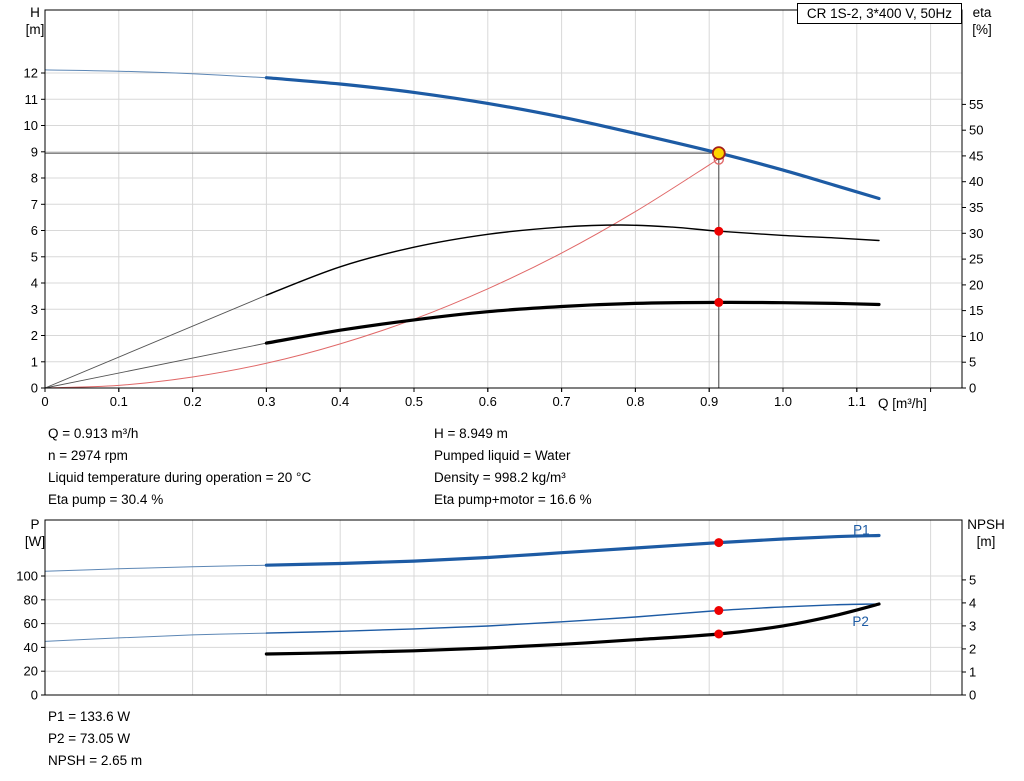 This screenshot has width=1024, height=781. Describe the element at coordinates (106, 499) in the screenshot. I see `result-eta-pump: Eta pump = 30.4 %` at that location.